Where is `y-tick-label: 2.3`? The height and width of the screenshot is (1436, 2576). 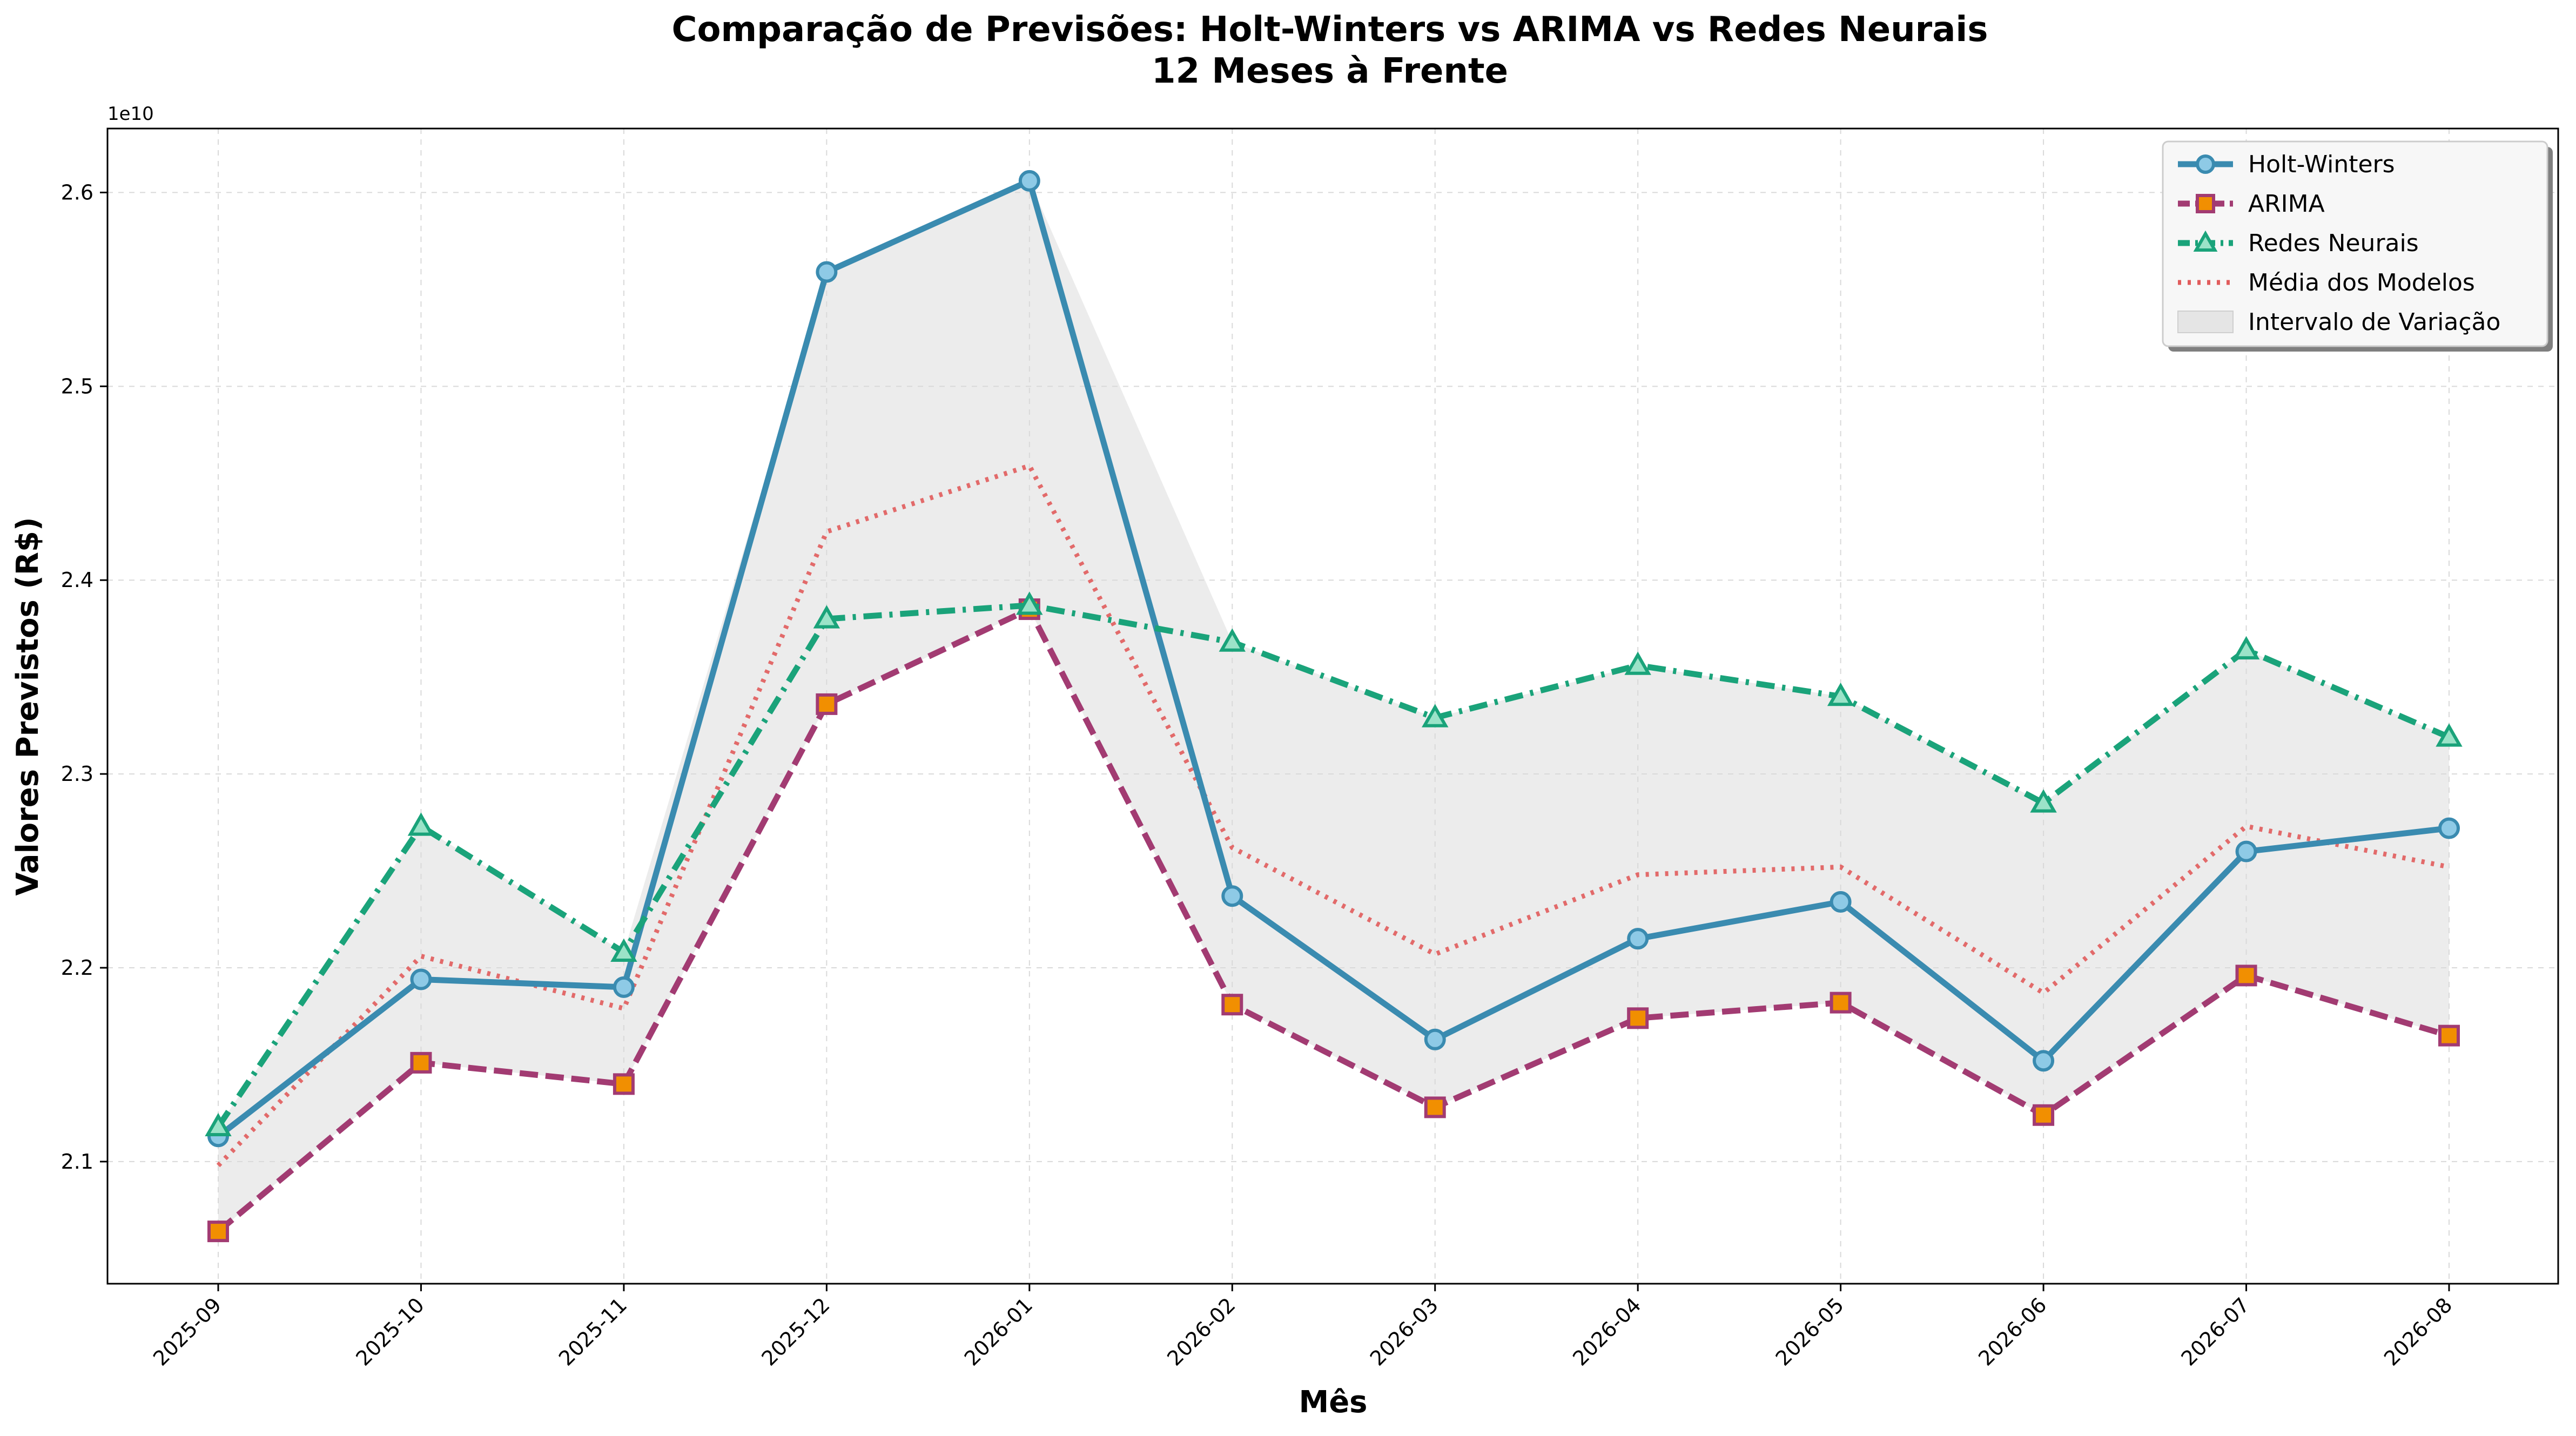
y-tick-label: 2.3 is located at coordinates (77, 774).